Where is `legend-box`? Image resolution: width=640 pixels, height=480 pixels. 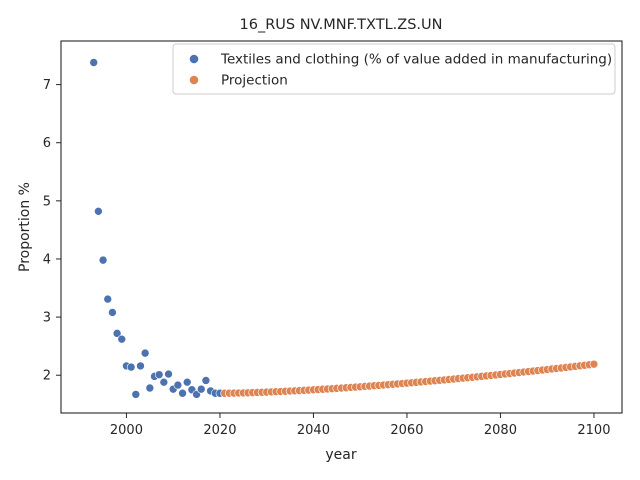 legend-box is located at coordinates (394, 69).